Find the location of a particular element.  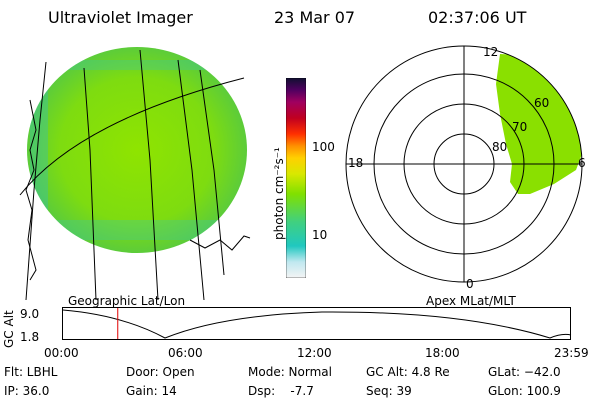

time-label: 02:37:06 UT is located at coordinates (477, 17).